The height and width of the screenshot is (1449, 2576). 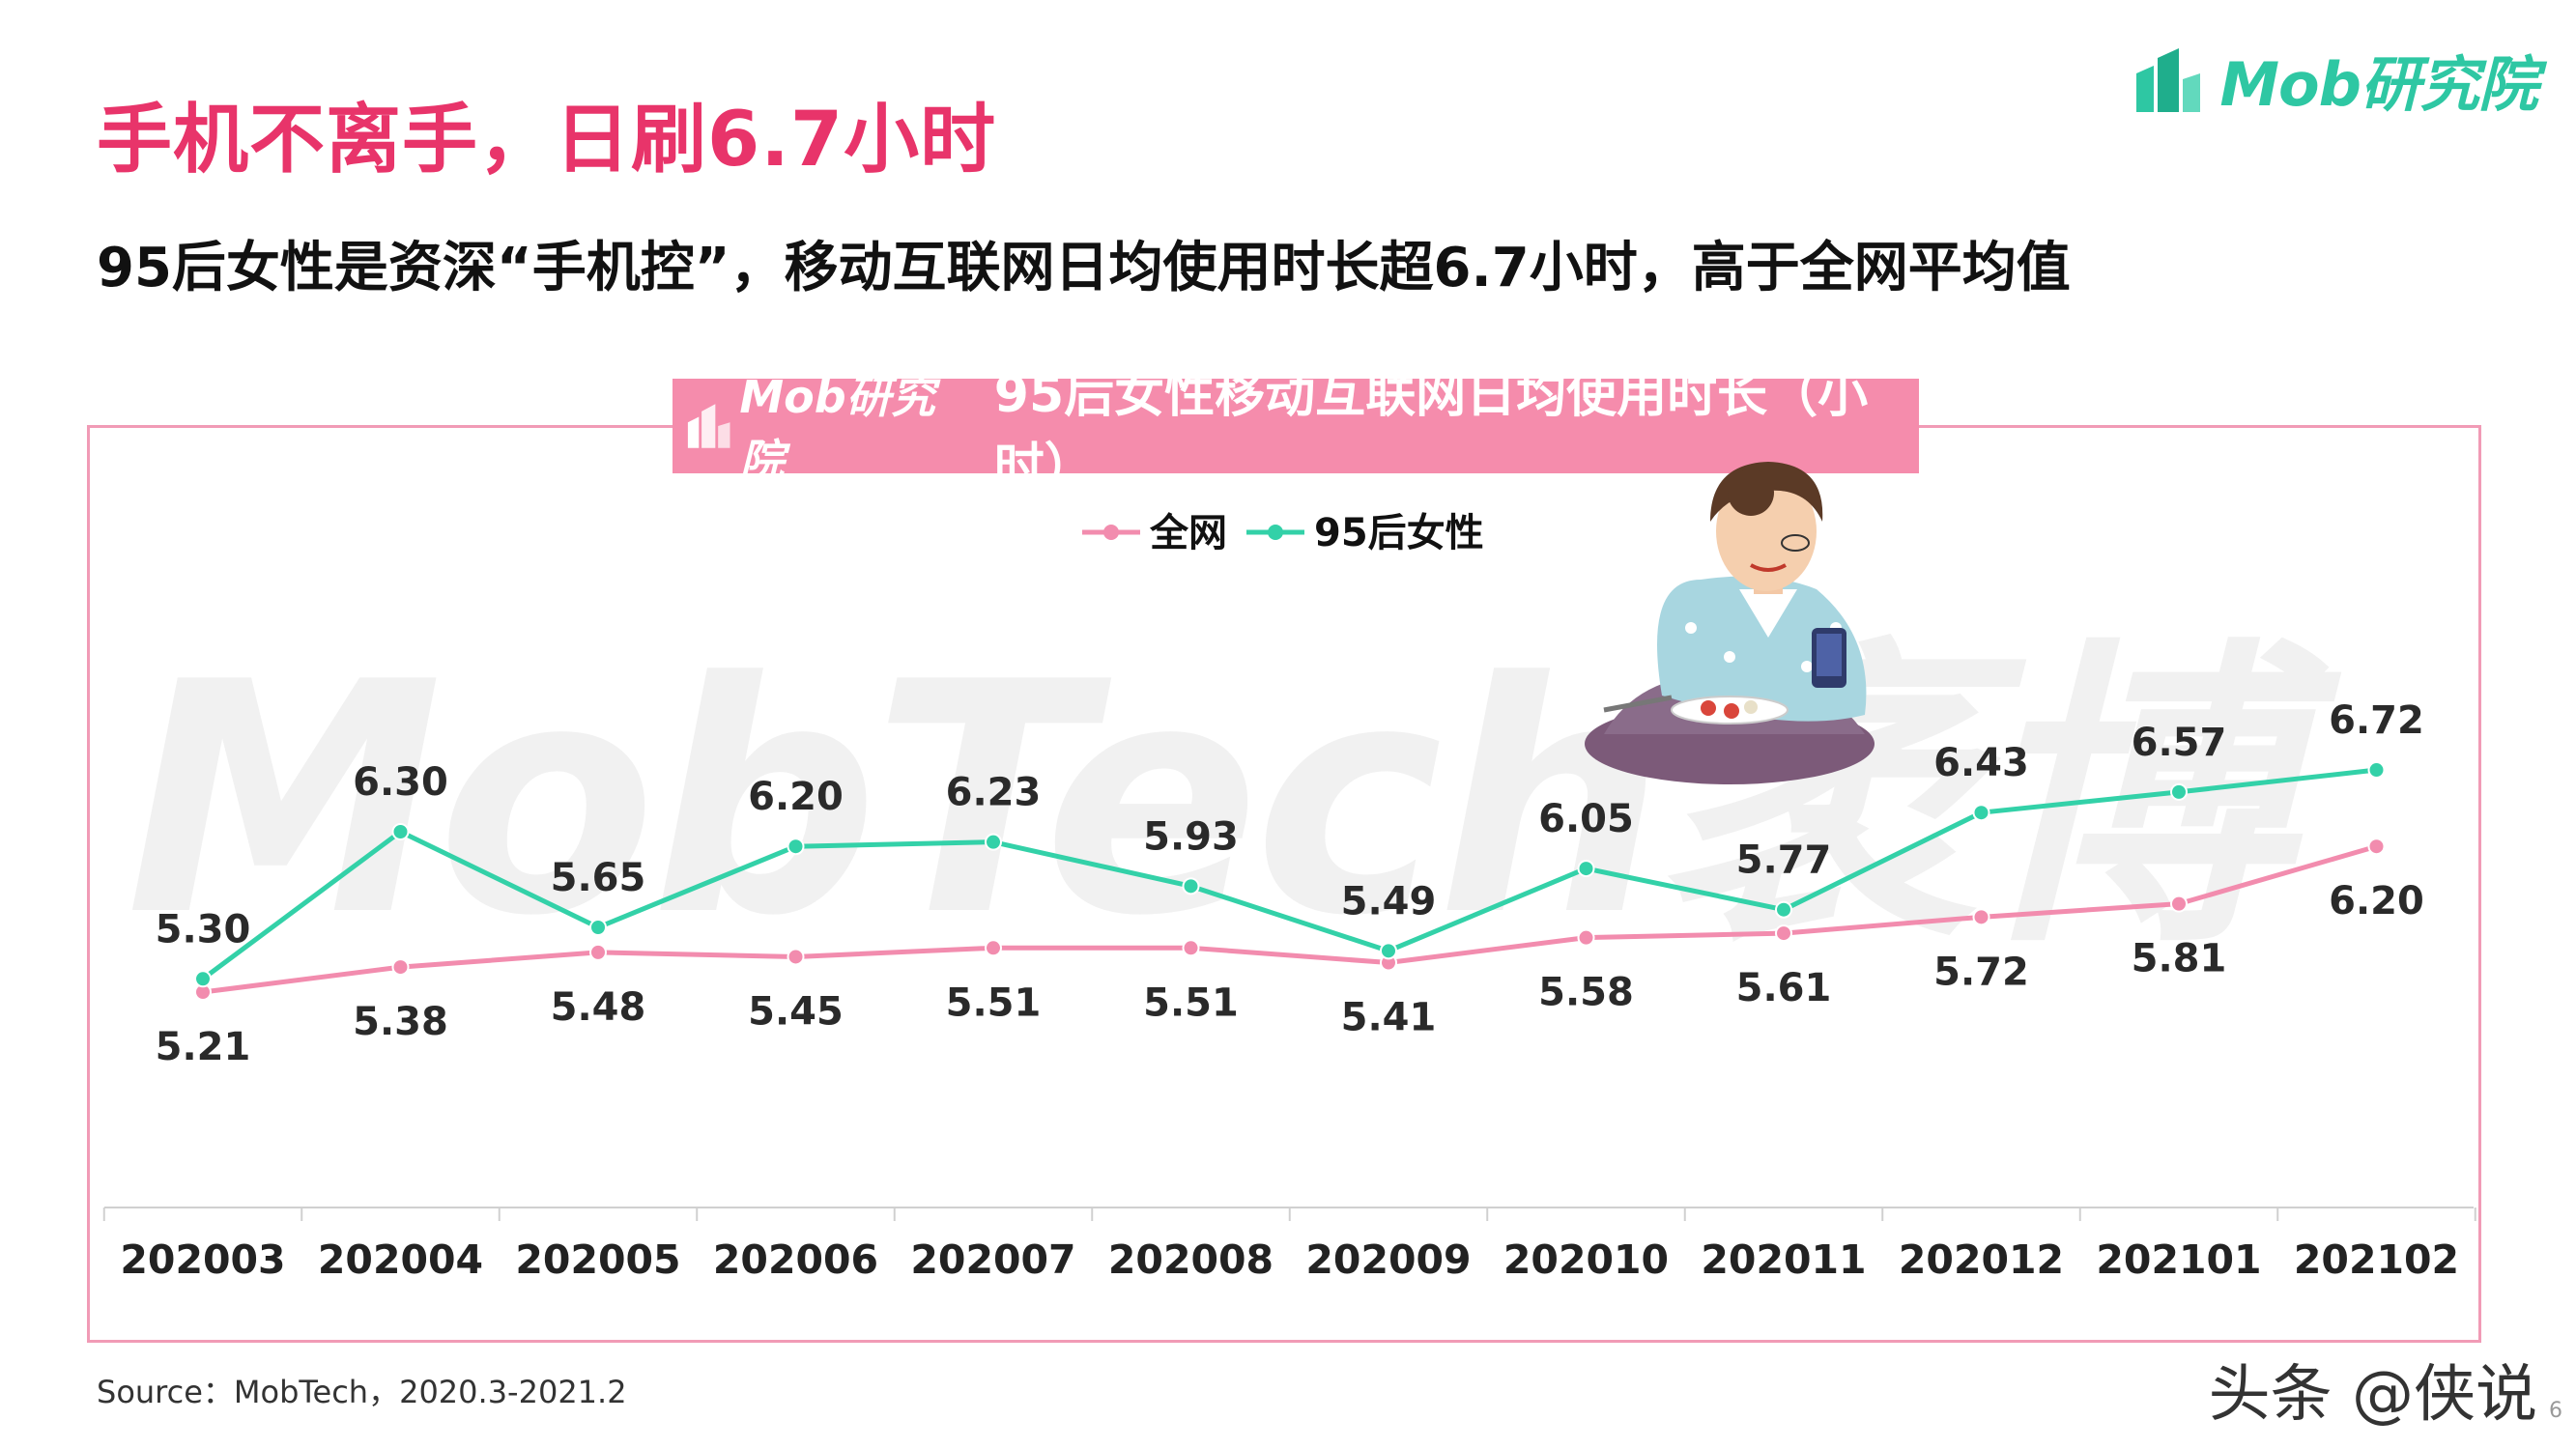 I want to click on banner-logo-text: Mob研究院, so click(x=837, y=429).